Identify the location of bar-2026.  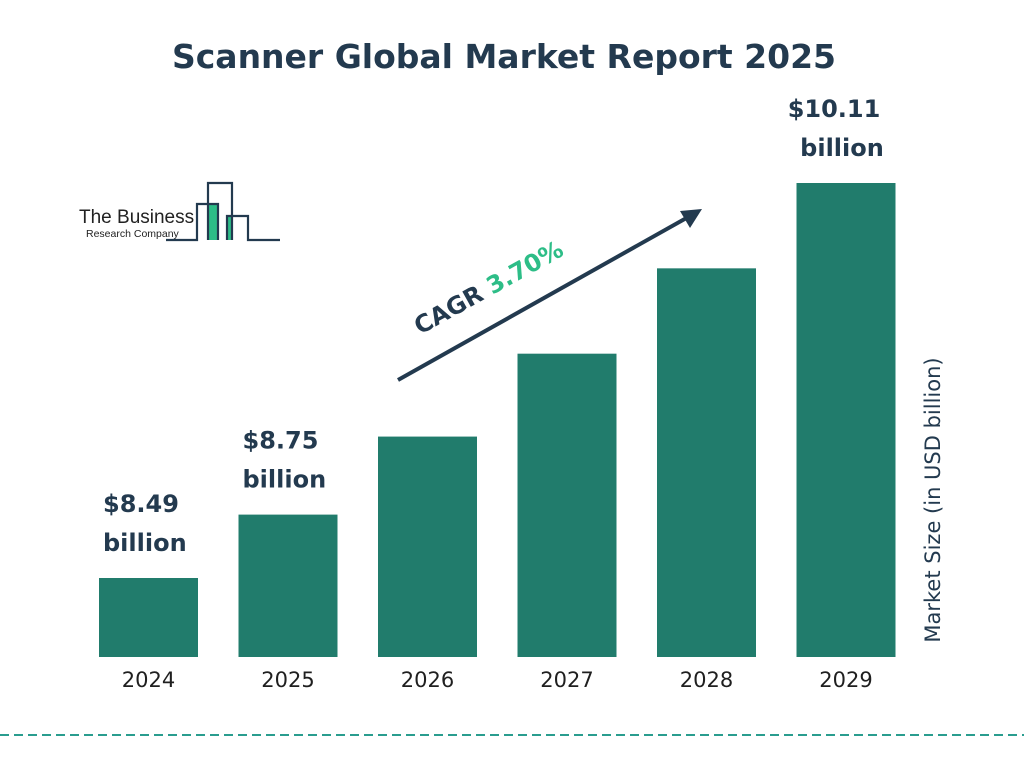
(427, 546).